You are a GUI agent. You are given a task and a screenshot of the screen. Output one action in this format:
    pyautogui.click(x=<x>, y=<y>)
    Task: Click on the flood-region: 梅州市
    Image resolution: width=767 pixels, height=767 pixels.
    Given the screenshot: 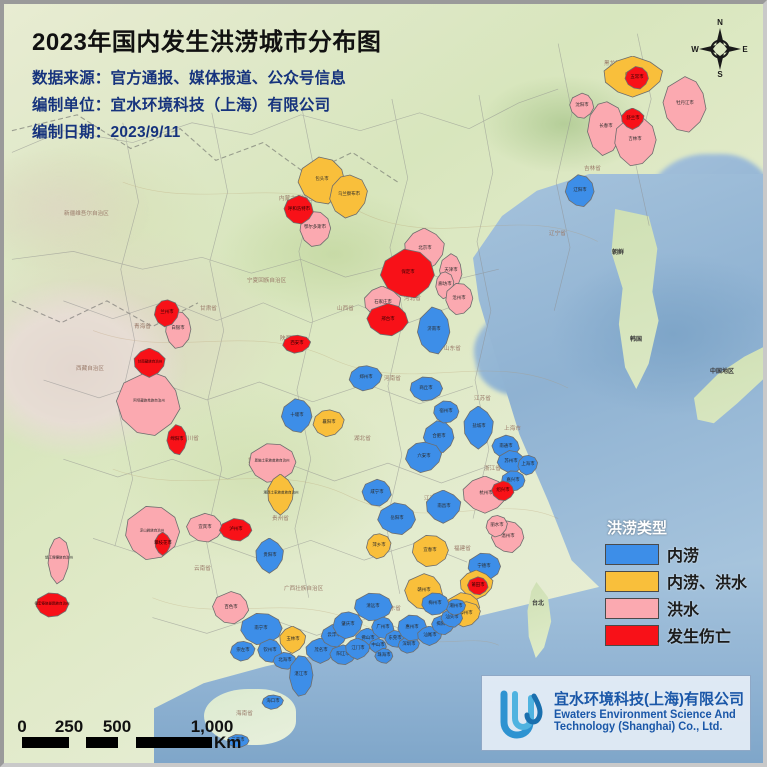 What is the action you would take?
    pyautogui.click(x=435, y=604)
    